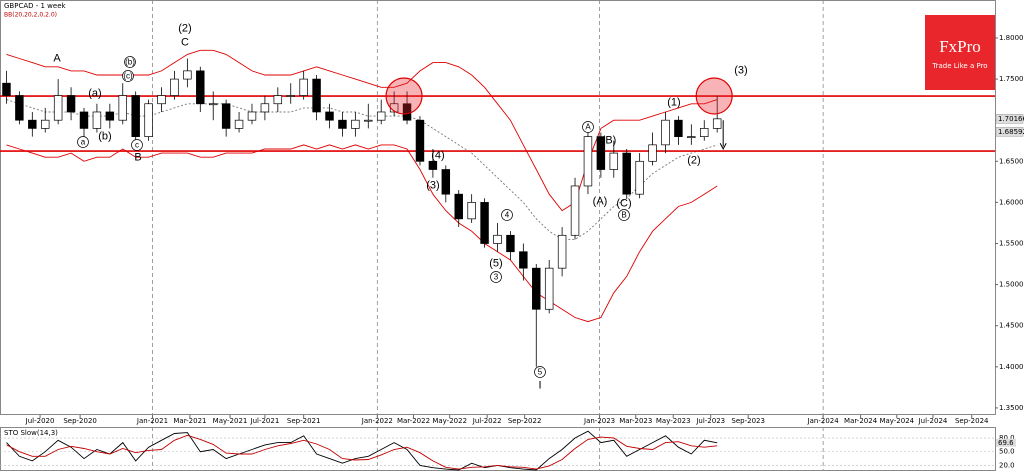 The height and width of the screenshot is (475, 1024). Describe the element at coordinates (31, 433) in the screenshot. I see `oscillator-title: STO Slow(14,3)` at that location.